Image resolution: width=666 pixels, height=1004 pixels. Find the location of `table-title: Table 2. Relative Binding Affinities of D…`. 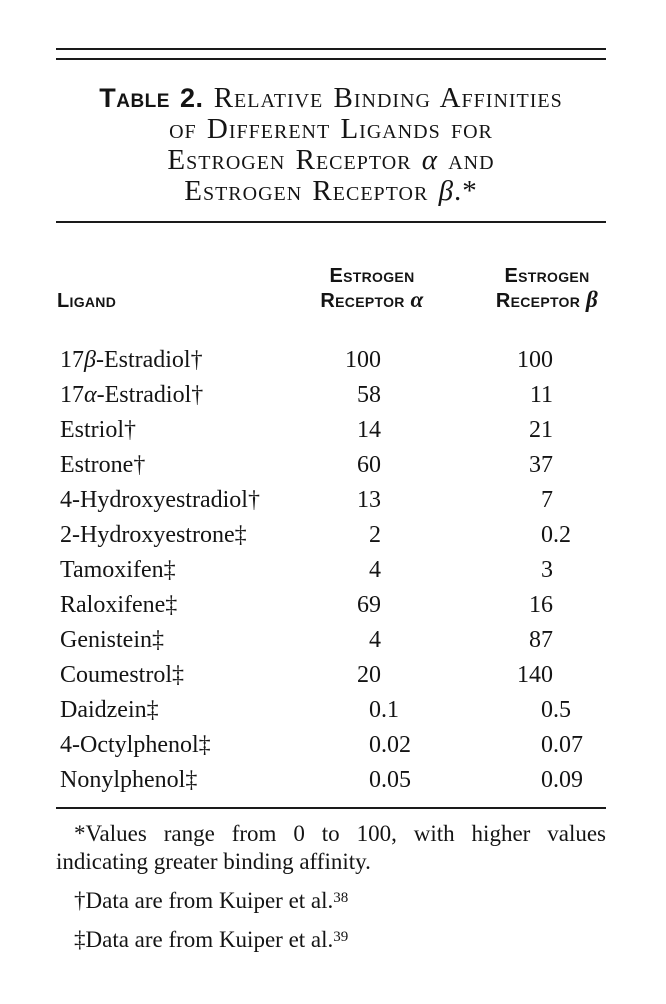

table-title: Table 2. Relative Binding Affinities of D… is located at coordinates (331, 145).